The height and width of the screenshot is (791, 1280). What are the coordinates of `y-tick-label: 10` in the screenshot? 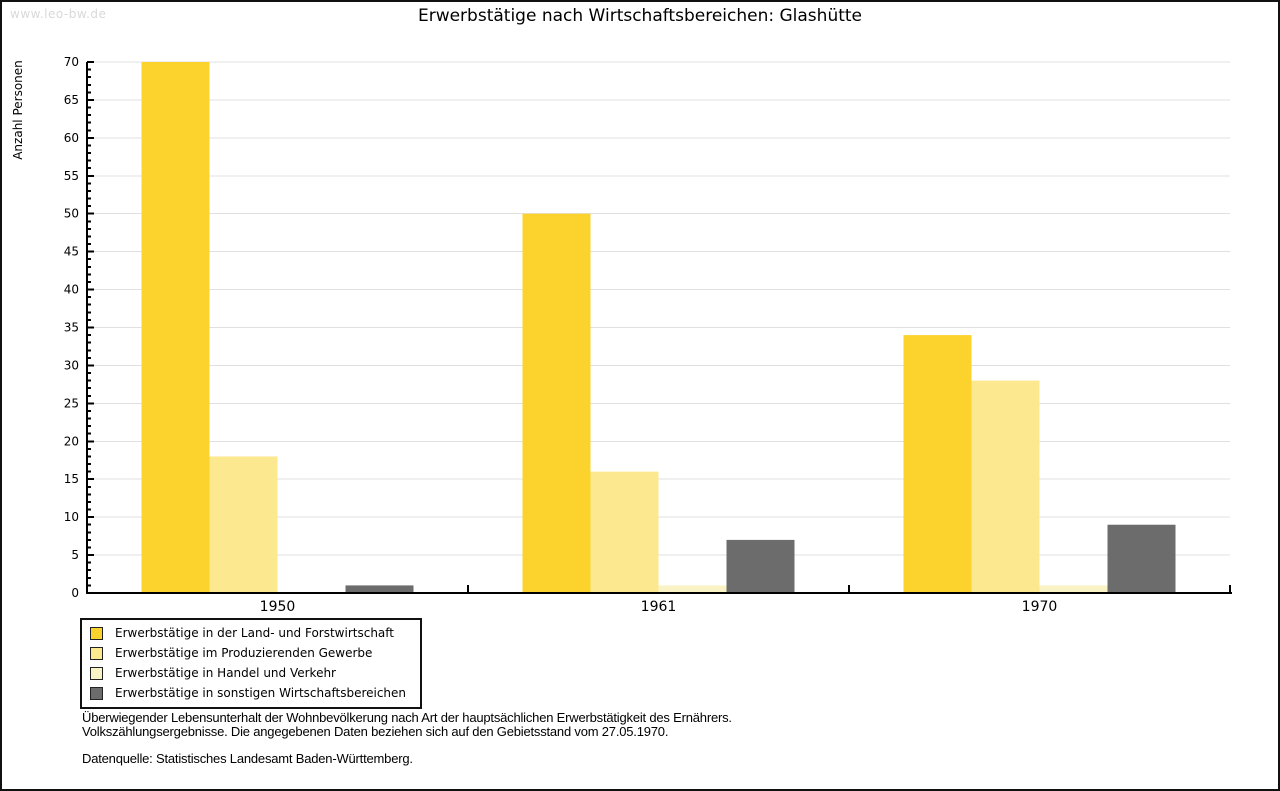 It's located at (71, 517).